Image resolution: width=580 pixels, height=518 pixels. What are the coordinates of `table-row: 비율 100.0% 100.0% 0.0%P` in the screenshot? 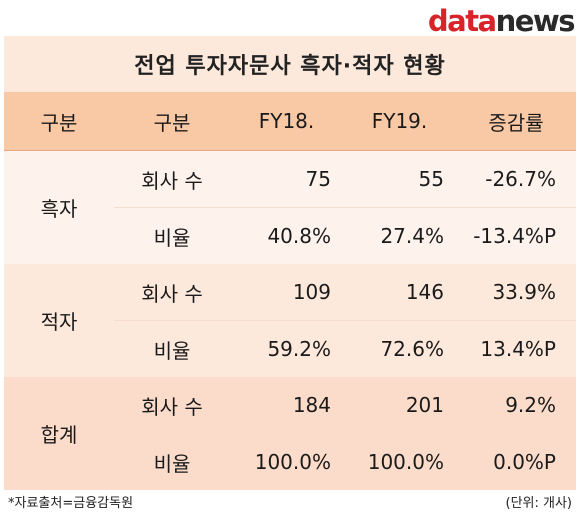 It's located at (290, 461).